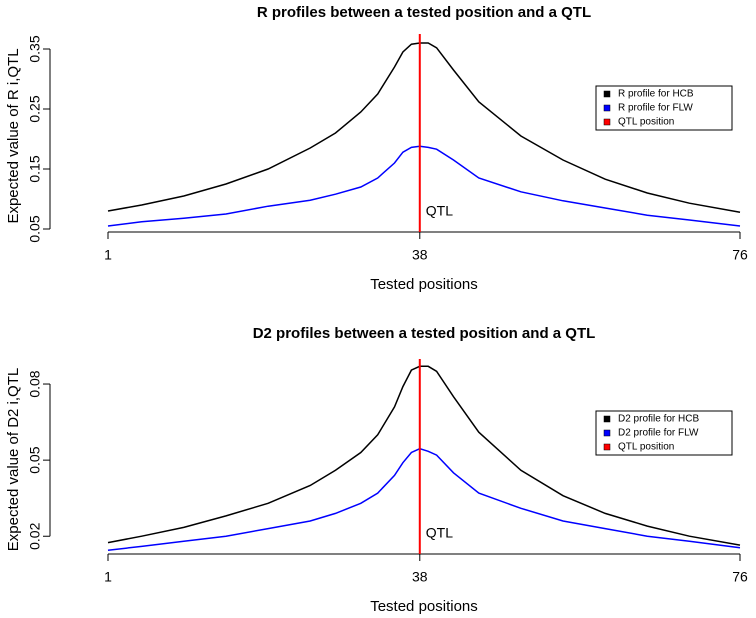  I want to click on legend-label: D2 profile for HCB, so click(658, 419).